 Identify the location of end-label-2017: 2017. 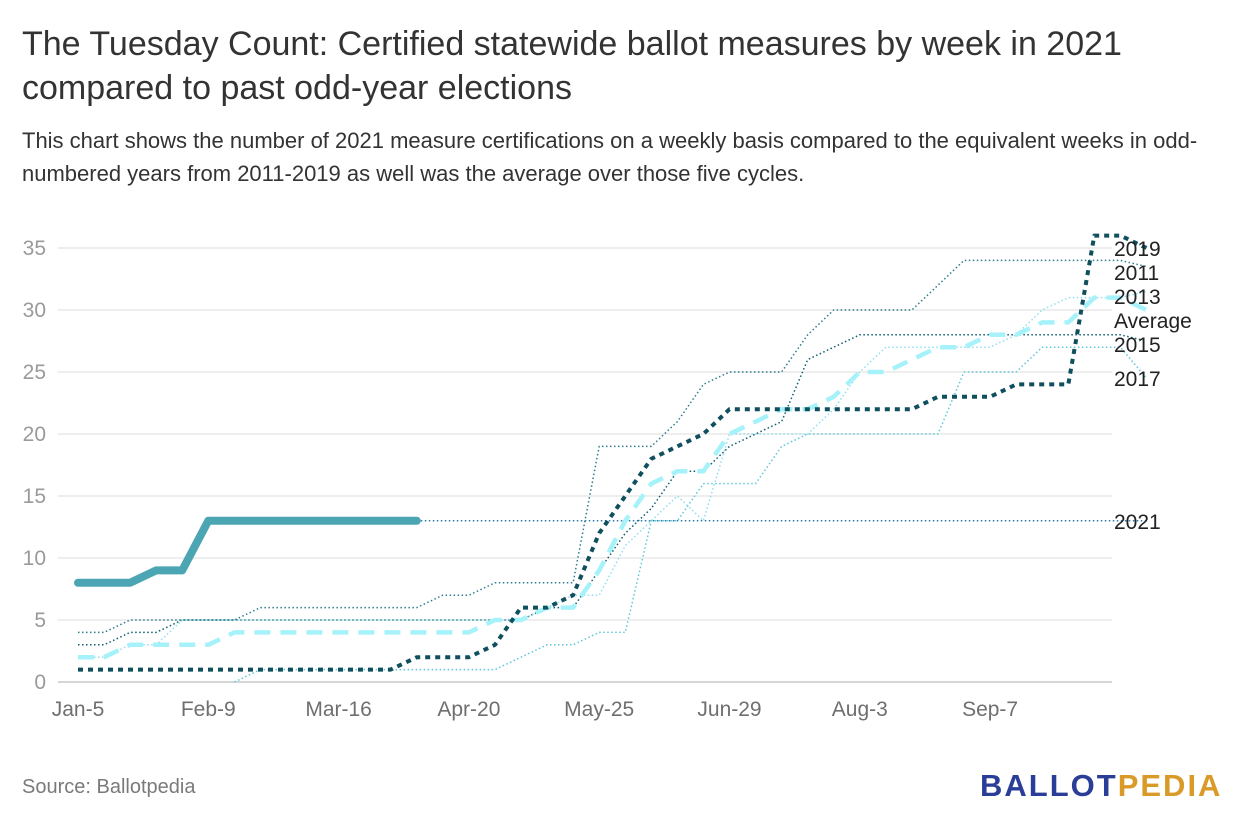
(1137, 379).